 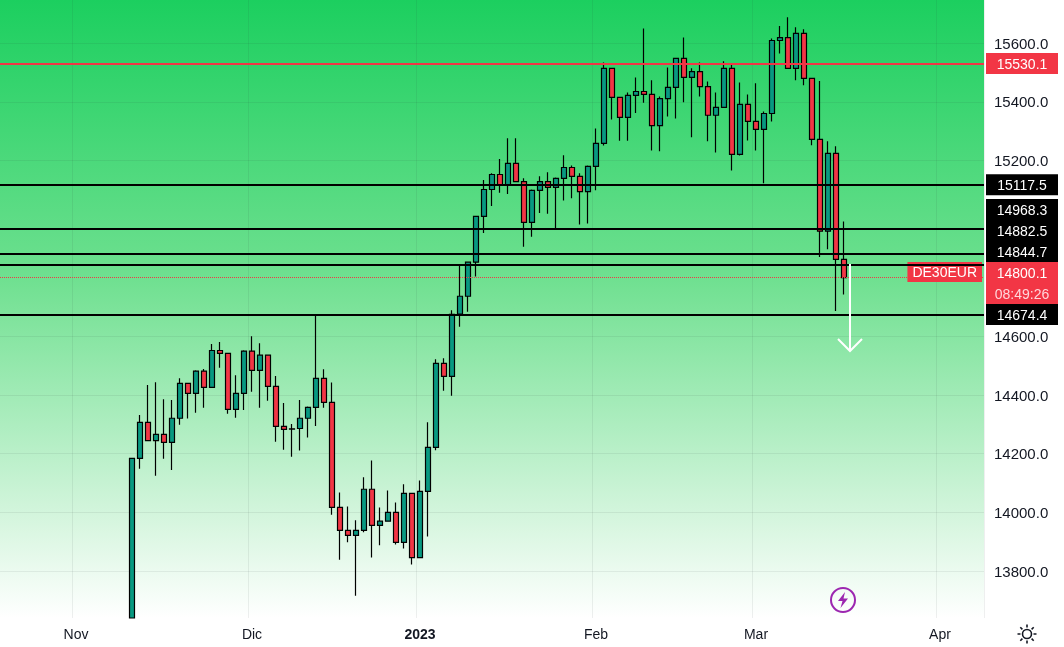 What do you see at coordinates (252, 634) in the screenshot?
I see `x-tick-label: Dic` at bounding box center [252, 634].